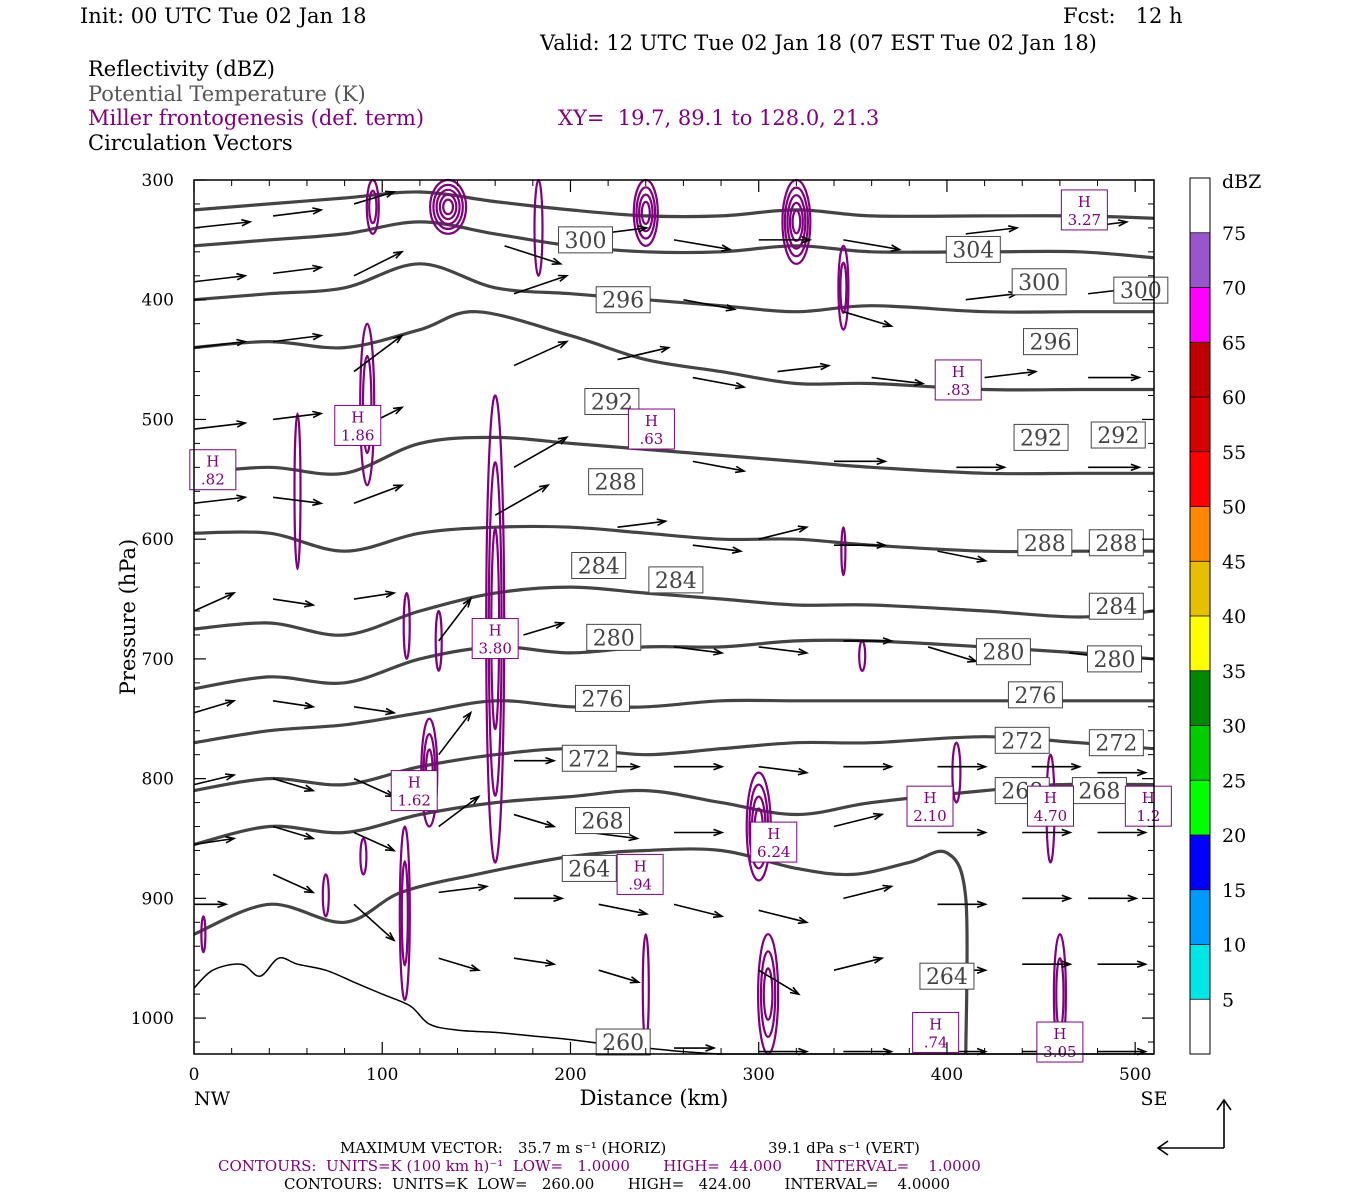 The image size is (1350, 1200). What do you see at coordinates (213, 480) in the screenshot?
I see `high-value-4: .82` at bounding box center [213, 480].